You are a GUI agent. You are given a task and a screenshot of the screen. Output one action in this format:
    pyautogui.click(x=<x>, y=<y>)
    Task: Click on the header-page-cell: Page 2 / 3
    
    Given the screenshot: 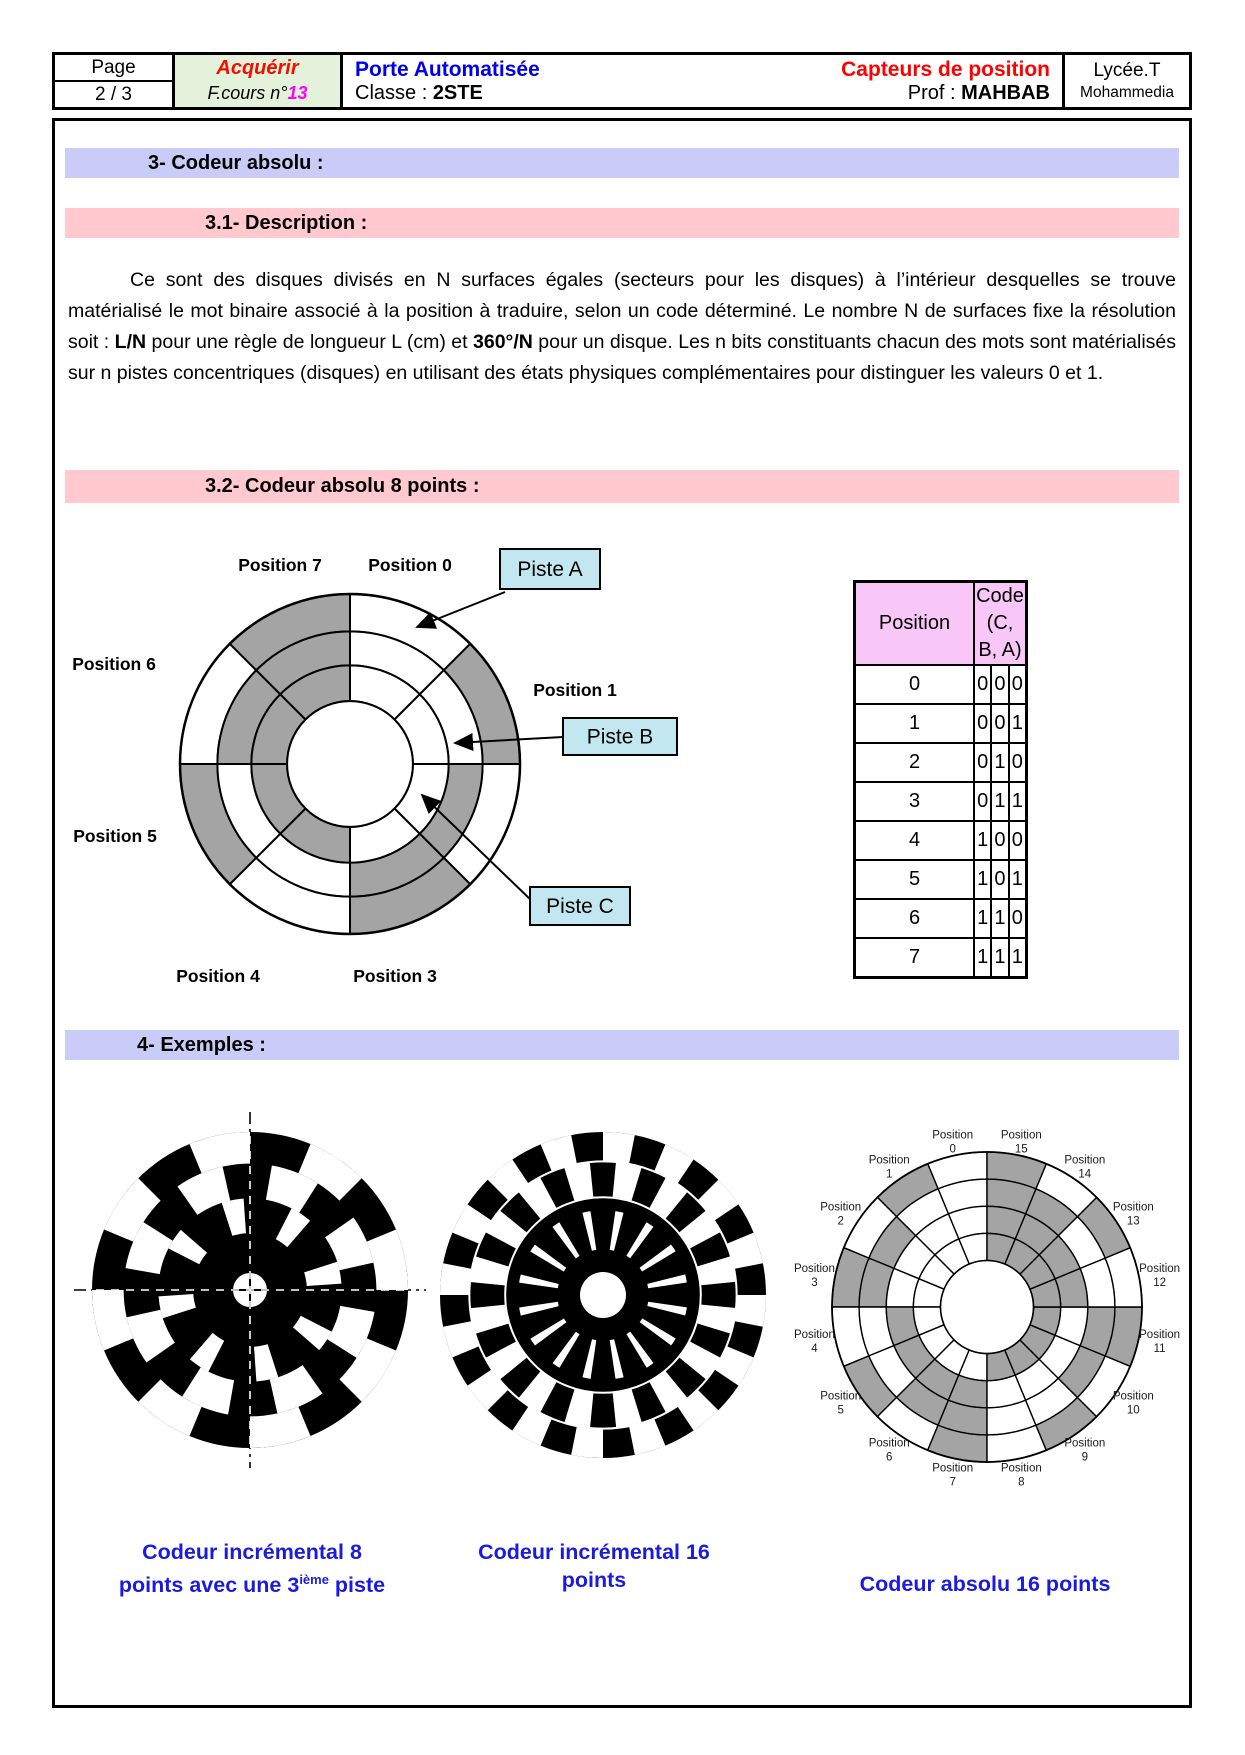 What is the action you would take?
    pyautogui.click(x=115, y=81)
    